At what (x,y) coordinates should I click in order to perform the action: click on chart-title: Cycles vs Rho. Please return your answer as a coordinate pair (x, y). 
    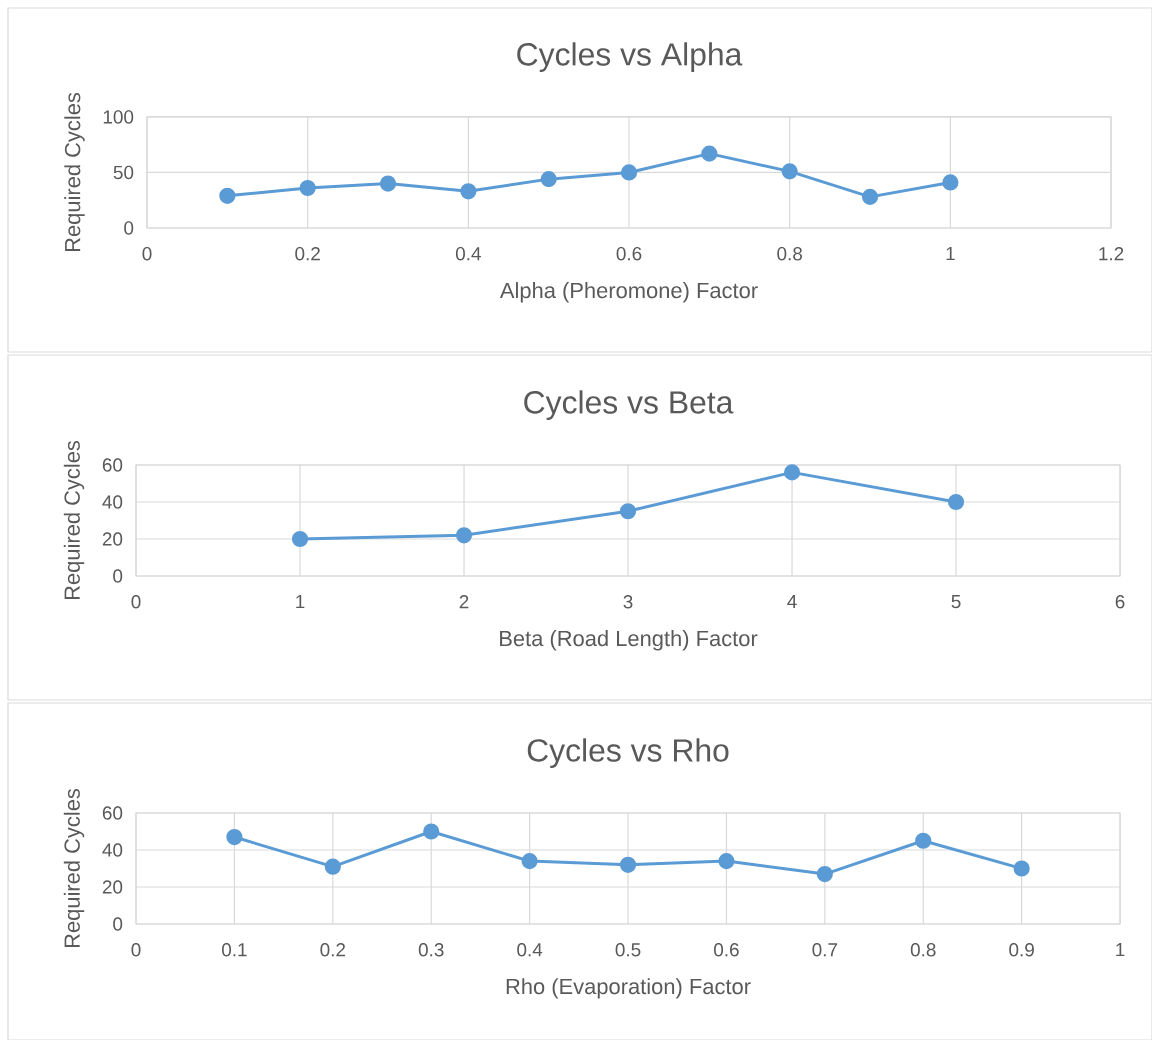
    Looking at the image, I should click on (628, 753).